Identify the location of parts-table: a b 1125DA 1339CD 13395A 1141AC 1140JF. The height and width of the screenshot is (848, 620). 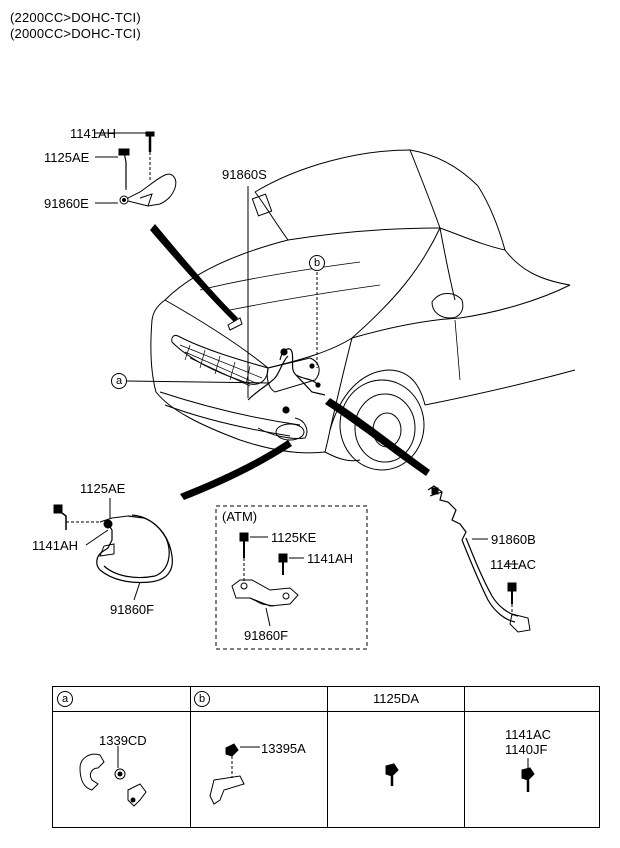
(326, 757).